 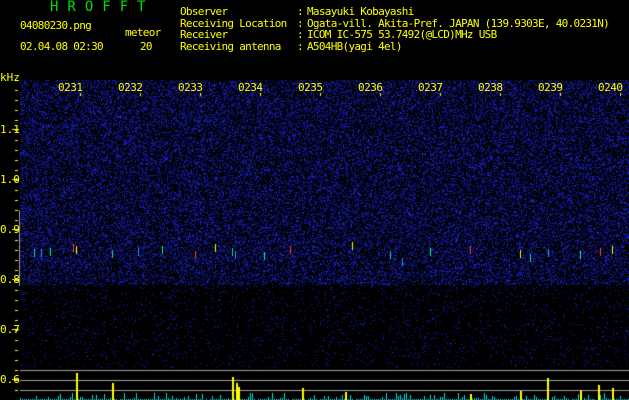 What do you see at coordinates (130, 87) in the screenshot?
I see `time-tick: 0232` at bounding box center [130, 87].